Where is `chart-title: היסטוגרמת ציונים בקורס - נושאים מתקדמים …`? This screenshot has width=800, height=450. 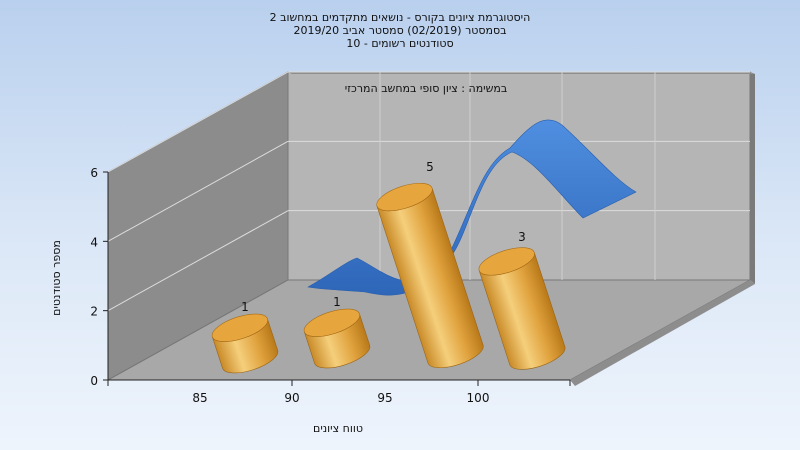
chart-title: היסטוגרמת ציונים בקורס - נושאים מתקדמים … is located at coordinates (400, 30).